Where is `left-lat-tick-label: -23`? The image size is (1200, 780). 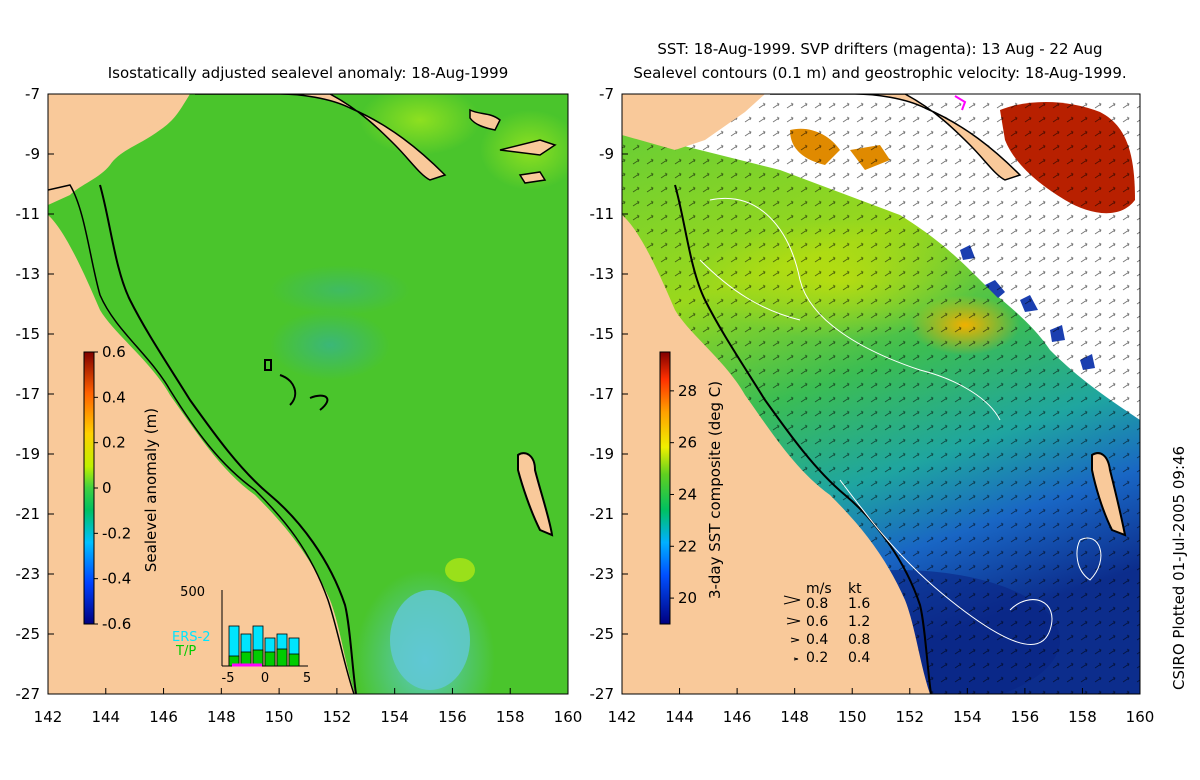 left-lat-tick-label: -23 is located at coordinates (28, 574).